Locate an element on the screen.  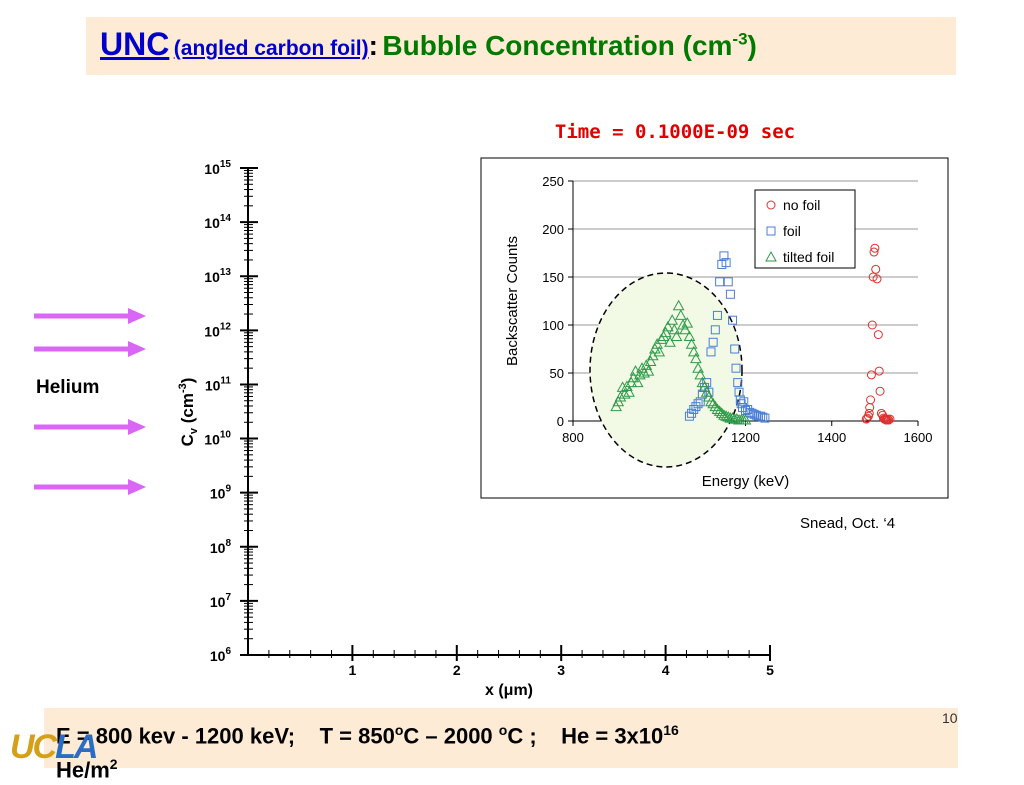
y-tick-label: 10¹¹ is located at coordinates (218, 384).